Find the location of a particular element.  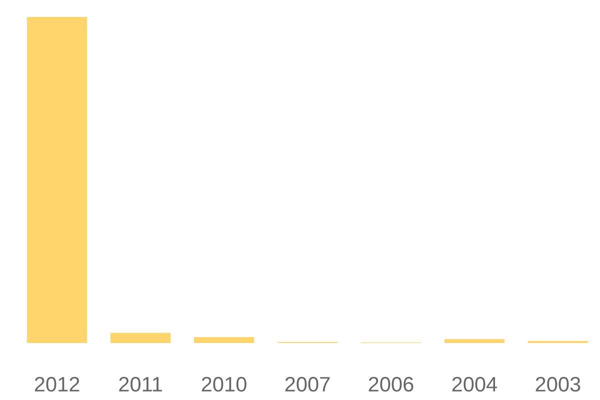

x-tick-label: 2012 is located at coordinates (57, 384).